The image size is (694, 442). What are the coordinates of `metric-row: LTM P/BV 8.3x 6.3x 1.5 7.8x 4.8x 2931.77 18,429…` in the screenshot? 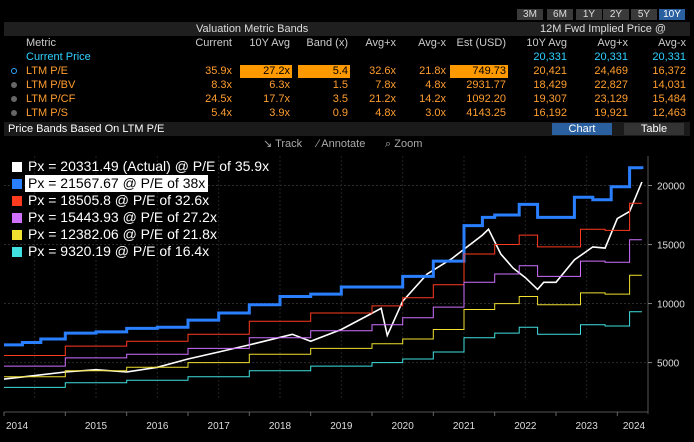 It's located at (347, 85).